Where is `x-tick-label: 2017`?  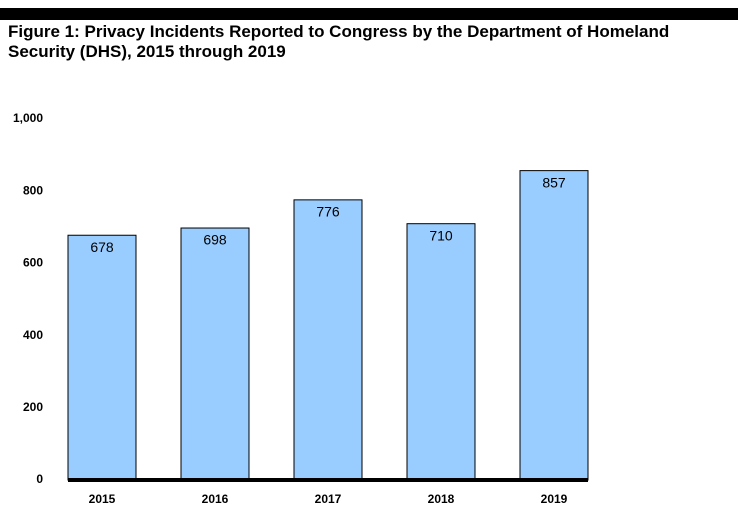
x-tick-label: 2017 is located at coordinates (328, 499).